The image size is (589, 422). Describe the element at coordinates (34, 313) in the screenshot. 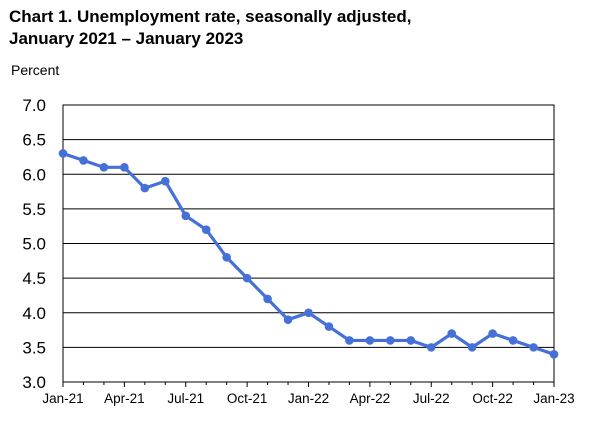

I see `y-tick-label: 4.0` at that location.